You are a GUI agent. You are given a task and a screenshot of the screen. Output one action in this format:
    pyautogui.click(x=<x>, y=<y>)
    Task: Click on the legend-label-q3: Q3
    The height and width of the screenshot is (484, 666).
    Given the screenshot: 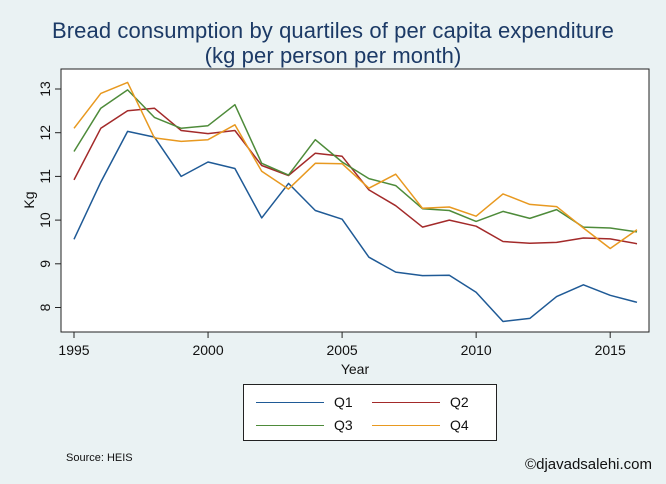 What is the action you would take?
    pyautogui.click(x=343, y=425)
    